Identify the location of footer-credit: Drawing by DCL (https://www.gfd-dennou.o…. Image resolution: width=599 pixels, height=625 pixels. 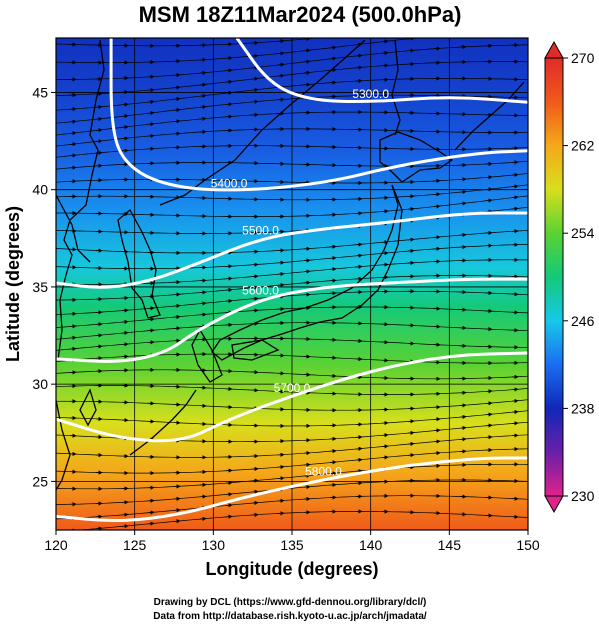
(290, 602).